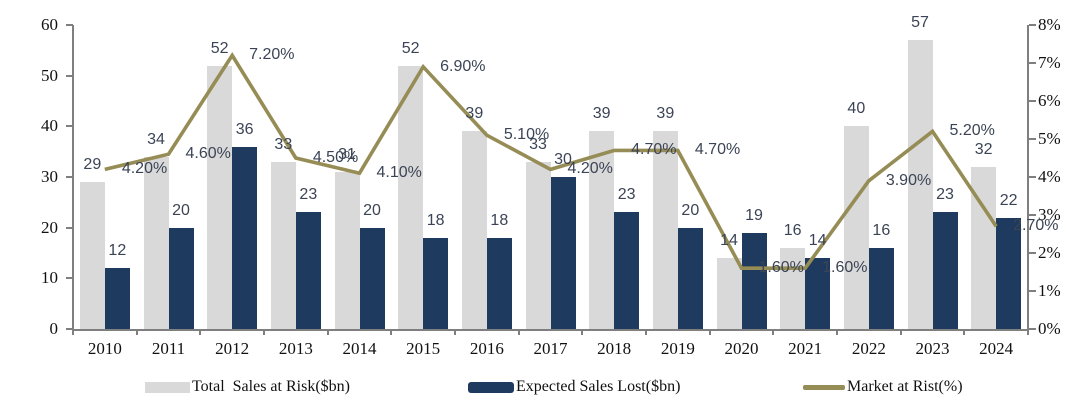  Describe the element at coordinates (283, 245) in the screenshot. I see `bar-total-sales-2013` at that location.